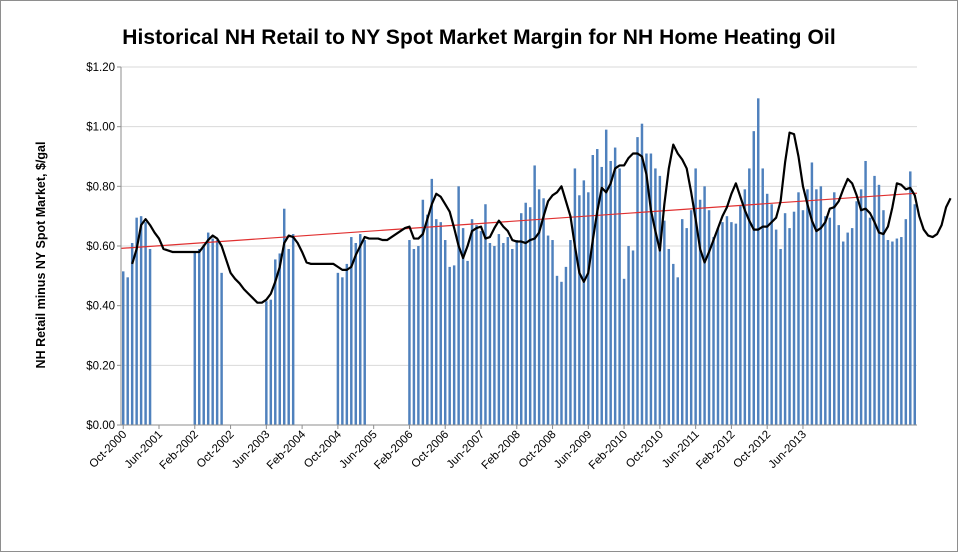  Describe the element at coordinates (715, 450) in the screenshot. I see `x-tick-label: Feb-2012` at that location.